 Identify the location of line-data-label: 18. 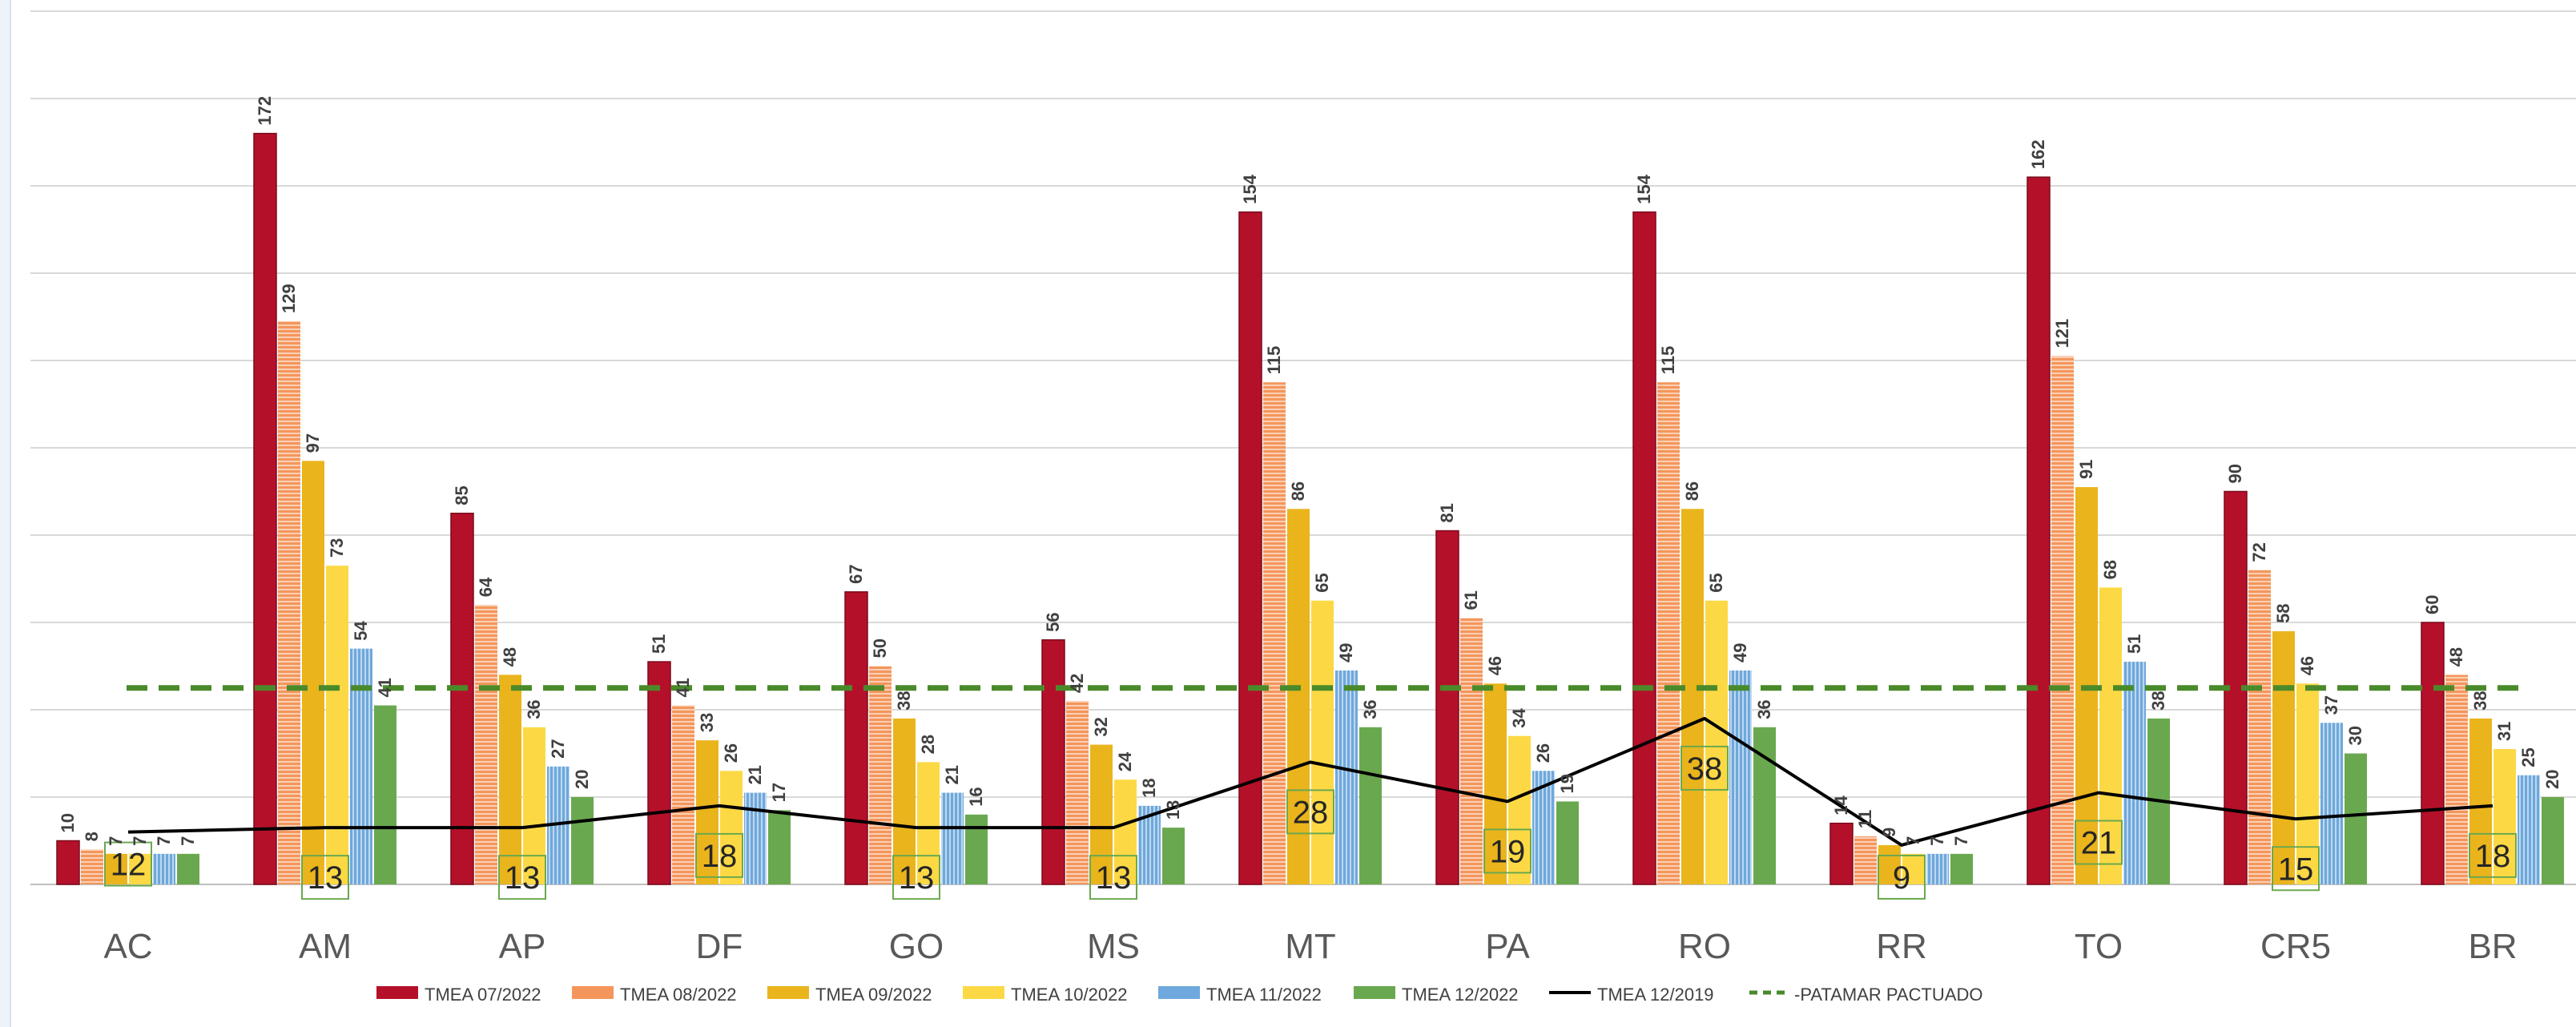
(2493, 856).